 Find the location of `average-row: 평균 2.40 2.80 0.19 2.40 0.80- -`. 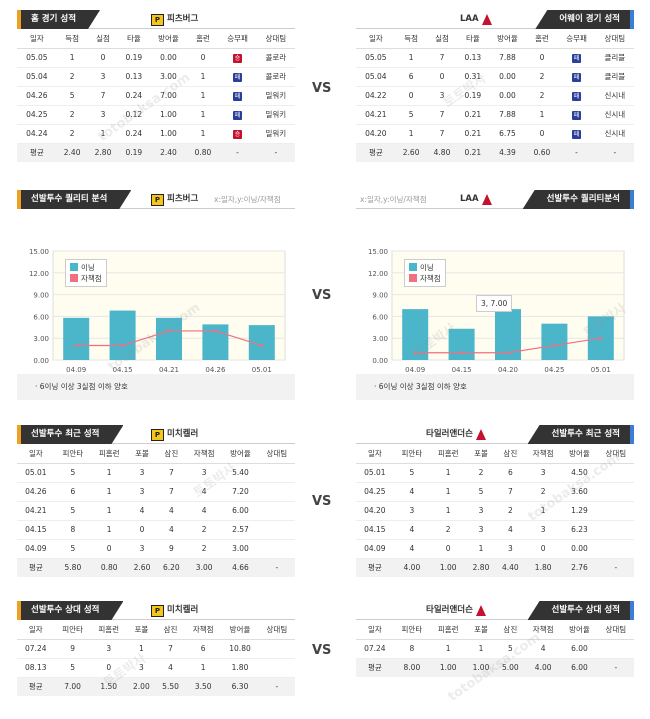

average-row: 평균 2.40 2.80 0.19 2.40 0.80- - is located at coordinates (156, 152).